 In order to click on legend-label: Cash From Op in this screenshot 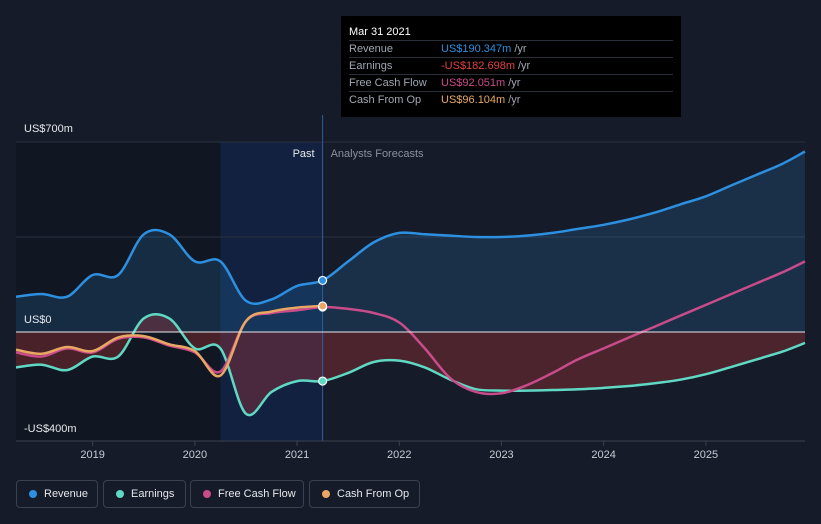, I will do `click(373, 494)`.